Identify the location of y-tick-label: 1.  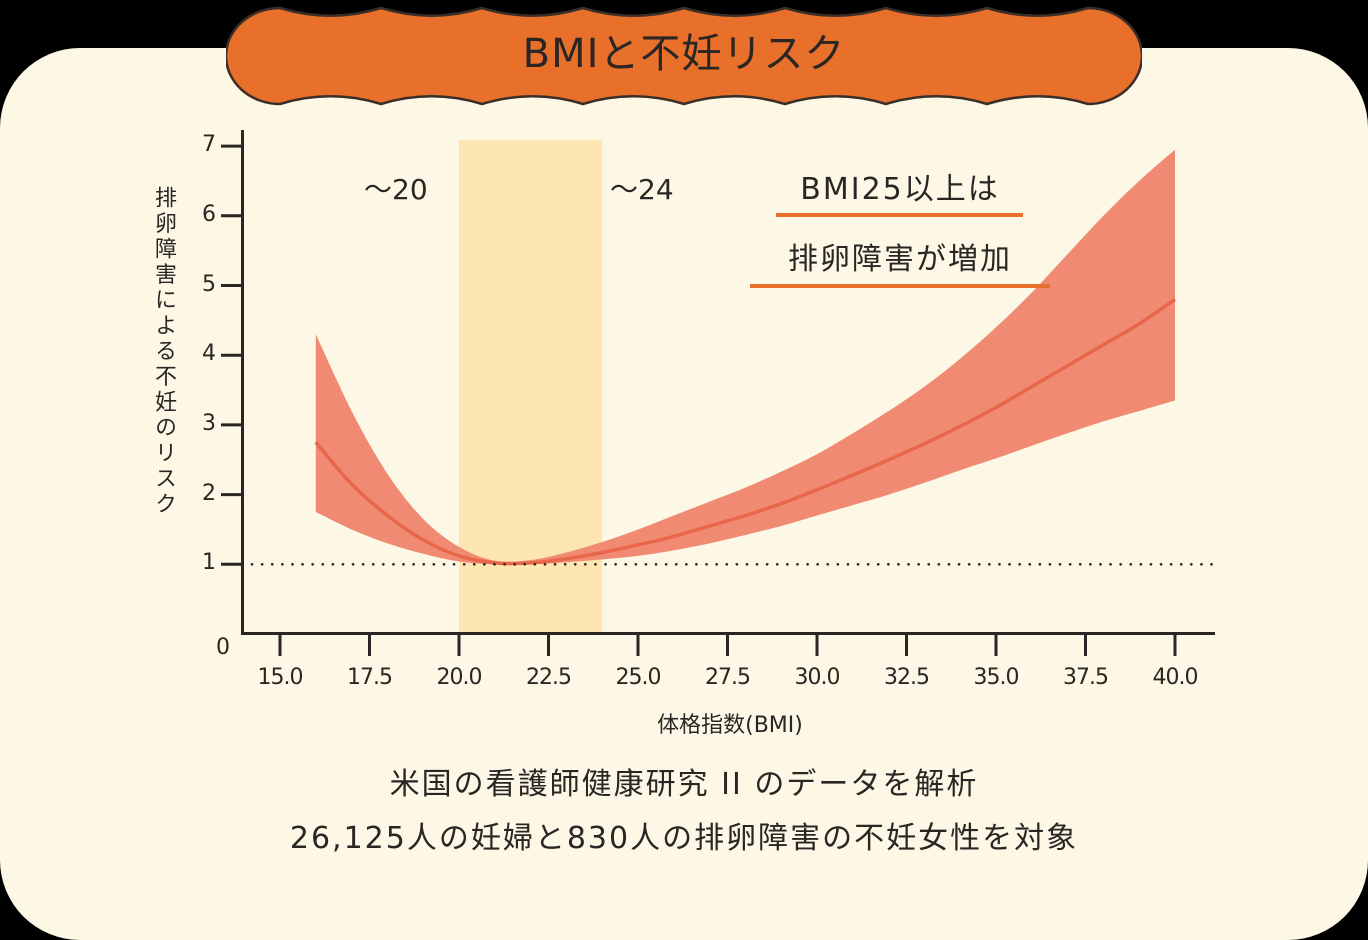
(209, 563).